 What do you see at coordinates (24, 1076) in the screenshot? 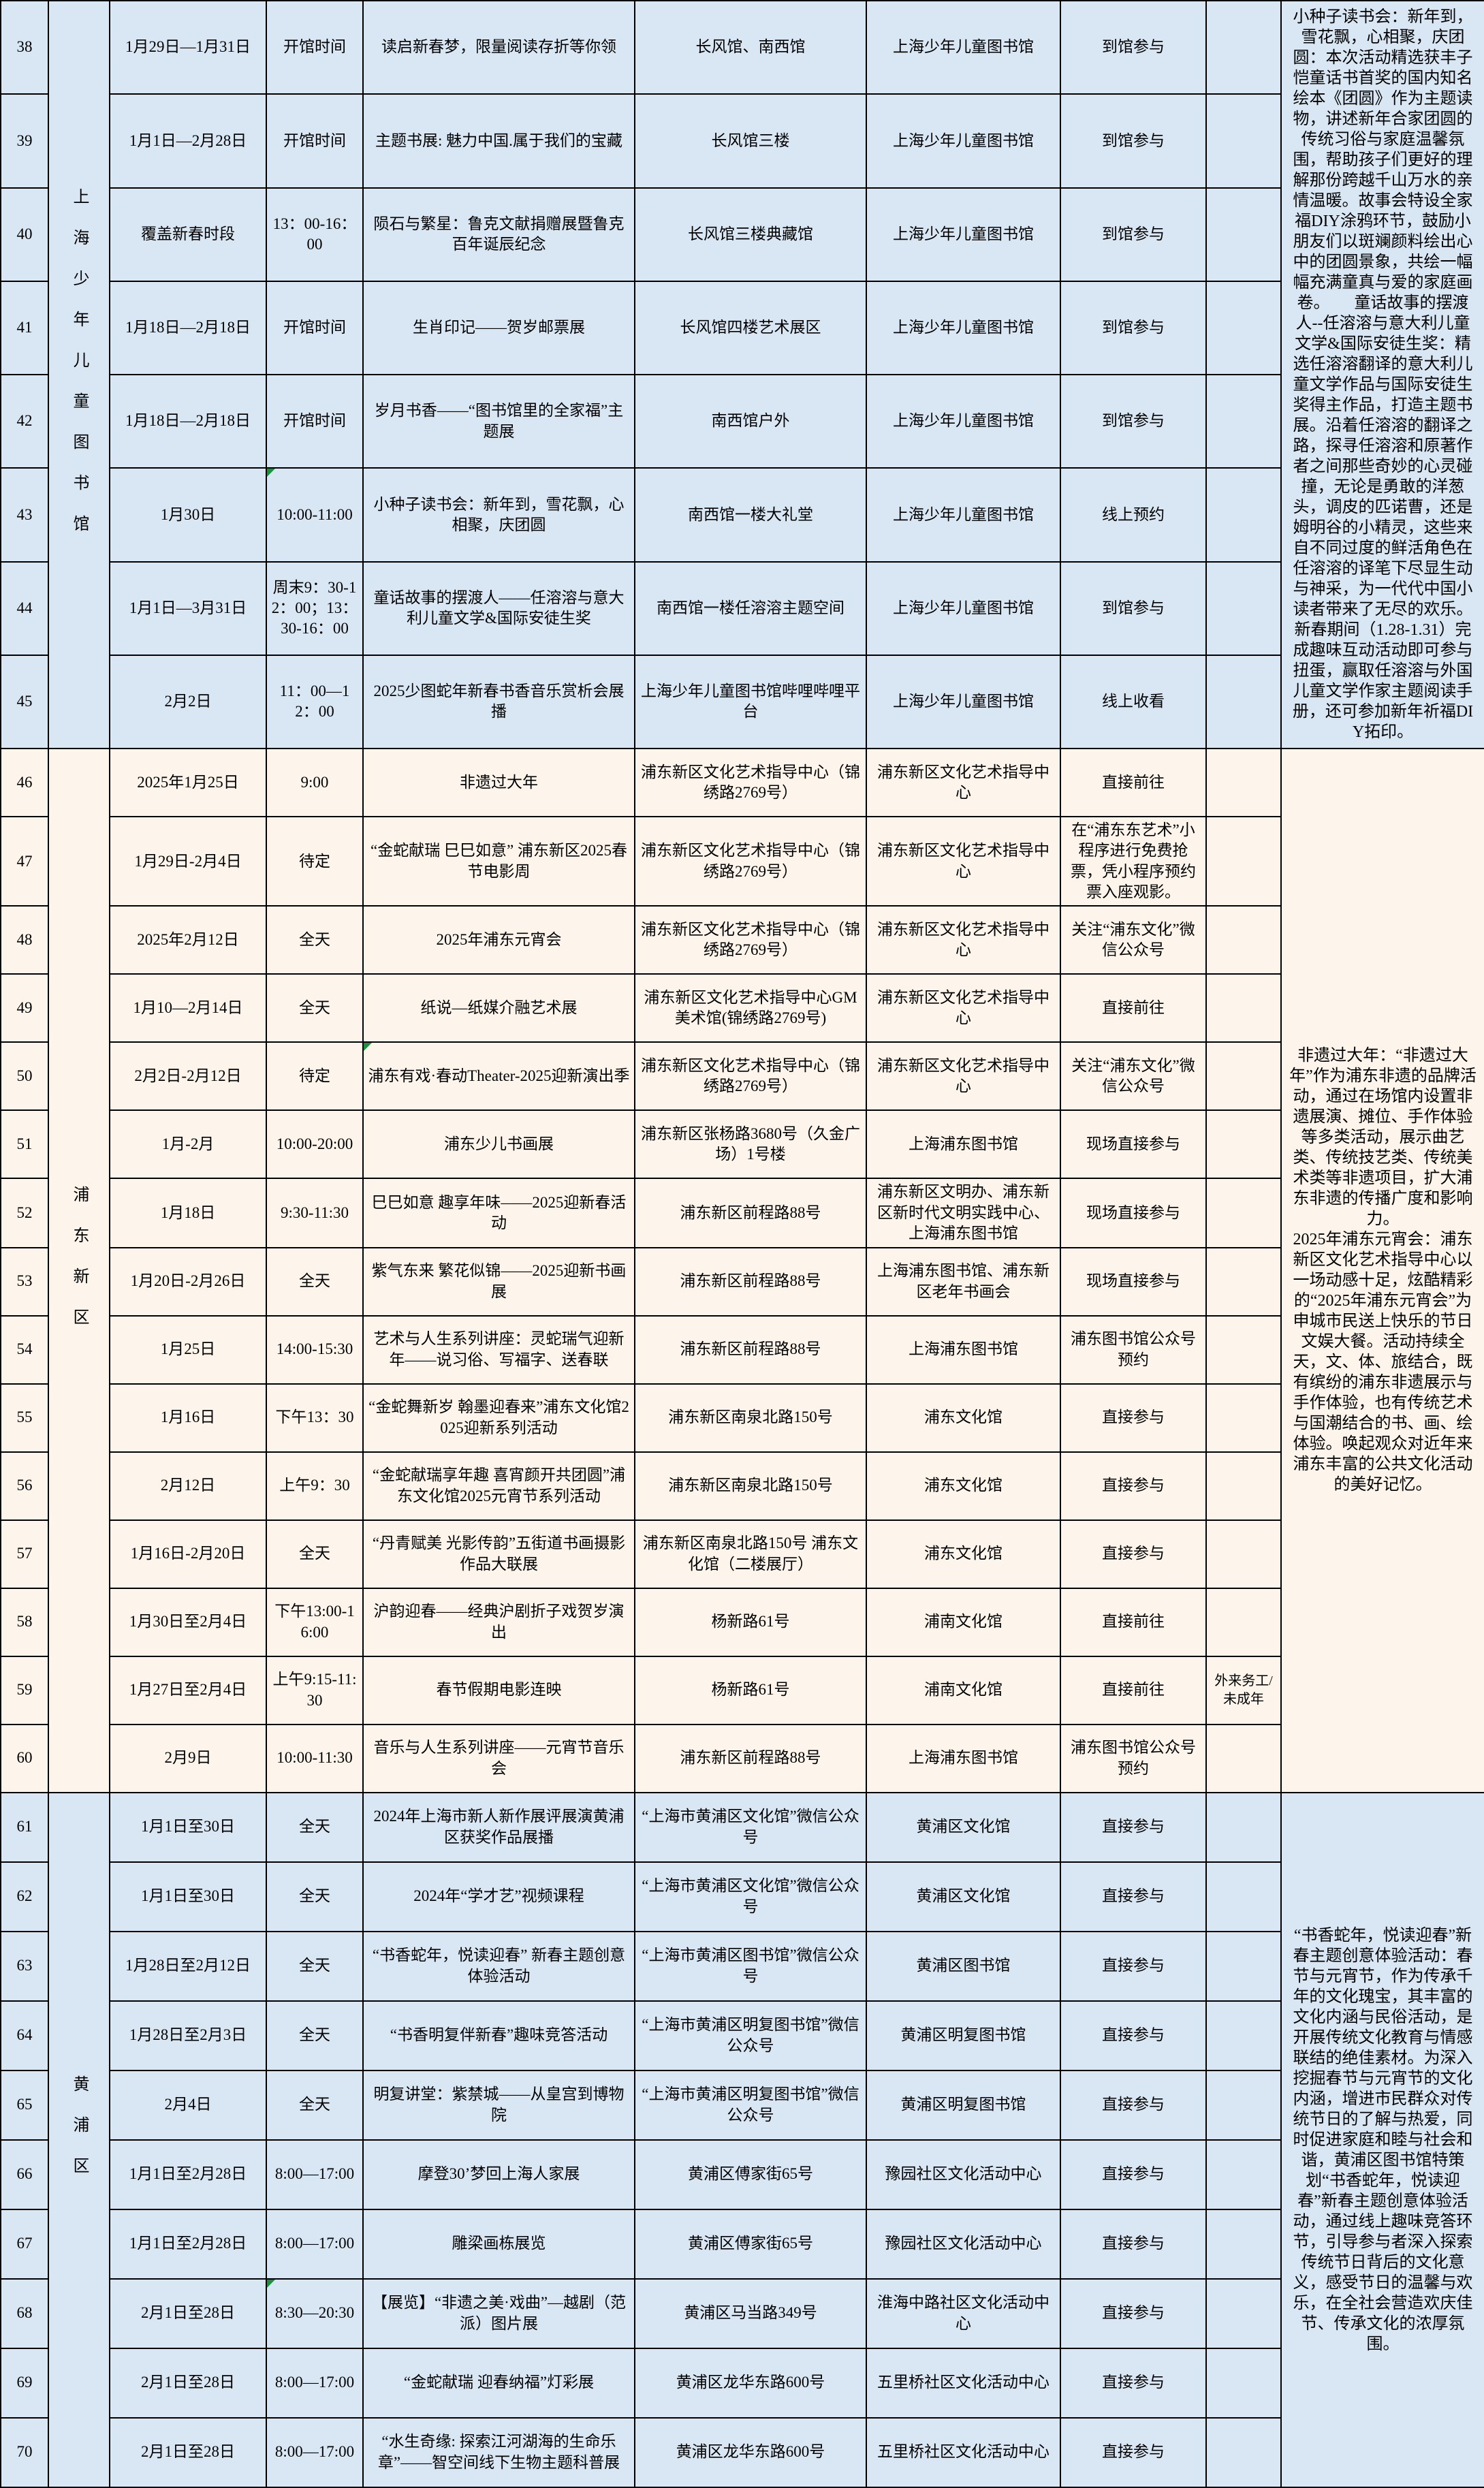
I see `cell-no: 50` at bounding box center [24, 1076].